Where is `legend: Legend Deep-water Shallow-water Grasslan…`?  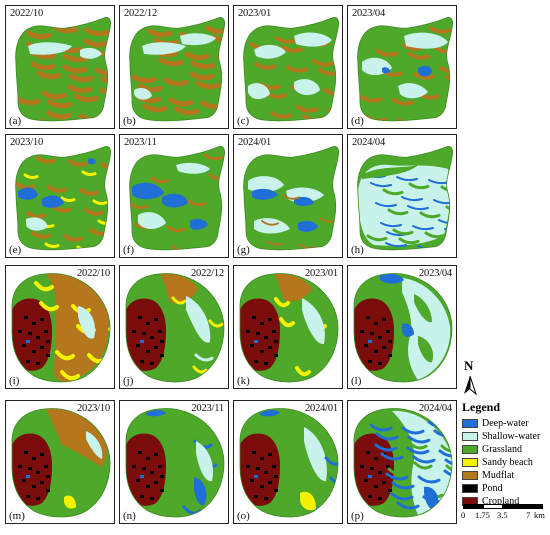 legend: Legend Deep-water Shallow-water Grasslan… is located at coordinates (506, 454).